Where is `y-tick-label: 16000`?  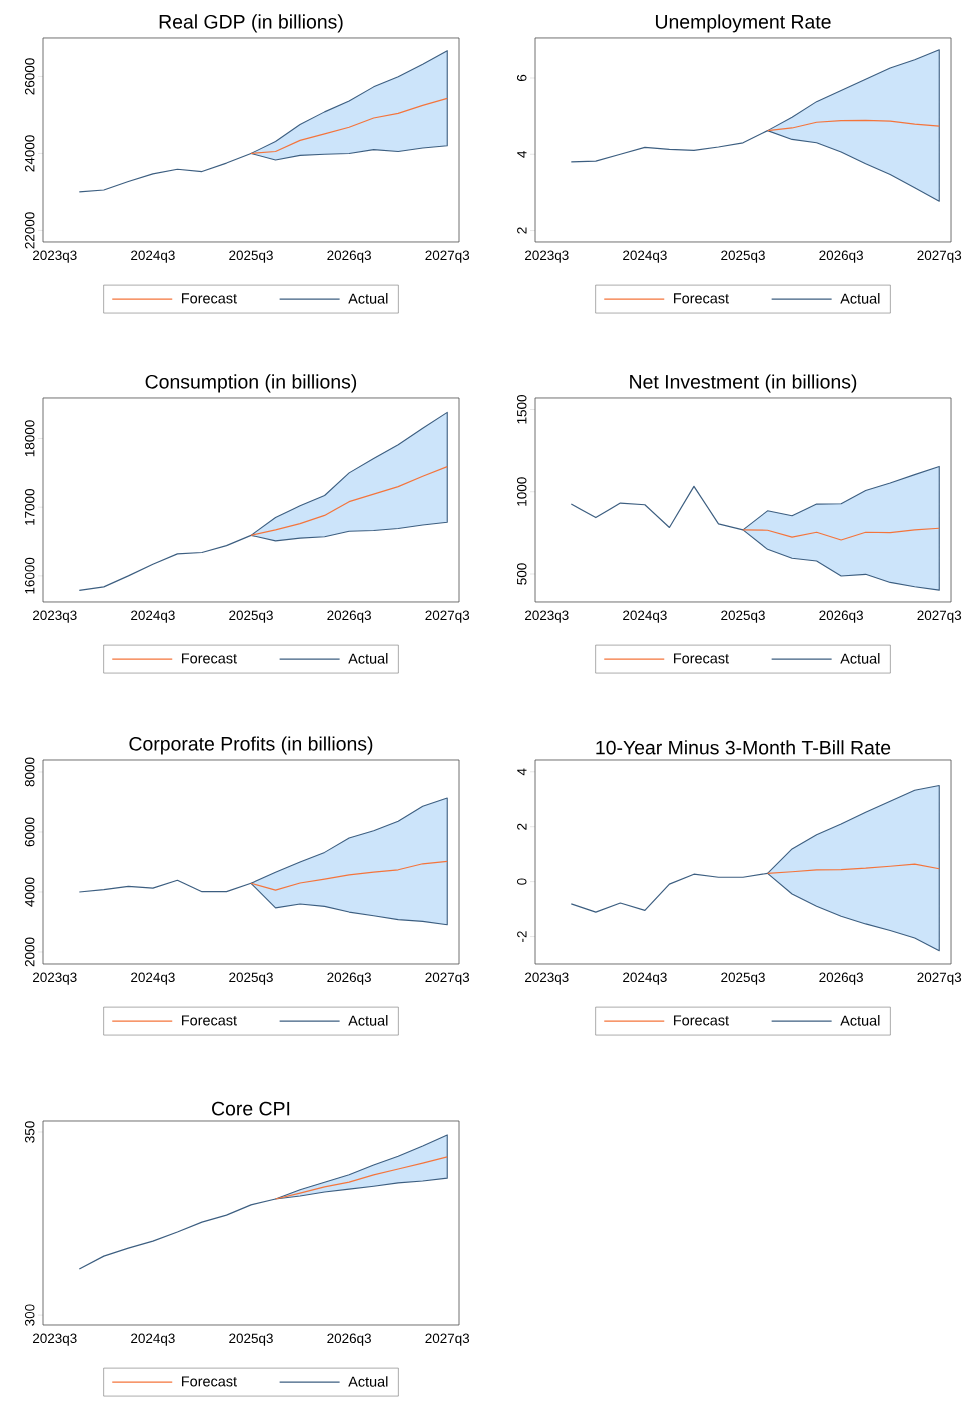
y-tick-label: 16000 is located at coordinates (29, 575).